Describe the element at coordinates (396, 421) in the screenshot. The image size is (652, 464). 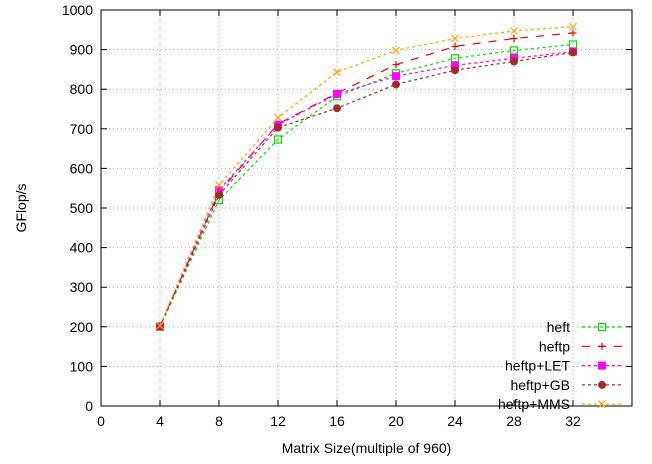
I see `x-tick-label: 20` at that location.